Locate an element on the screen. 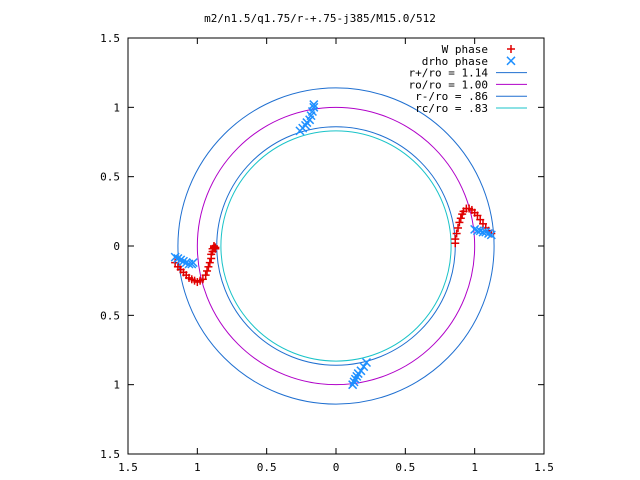  legend-label: ro/ro = 1.00 is located at coordinates (448, 84).